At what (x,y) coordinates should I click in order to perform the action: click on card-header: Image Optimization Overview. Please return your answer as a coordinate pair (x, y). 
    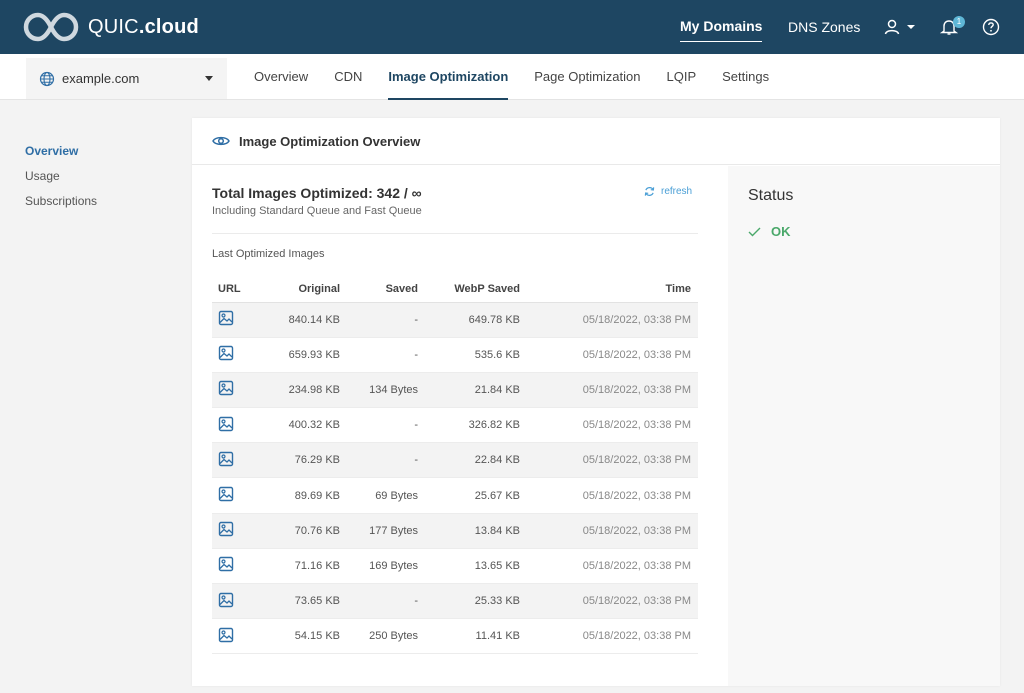
    Looking at the image, I should click on (596, 141).